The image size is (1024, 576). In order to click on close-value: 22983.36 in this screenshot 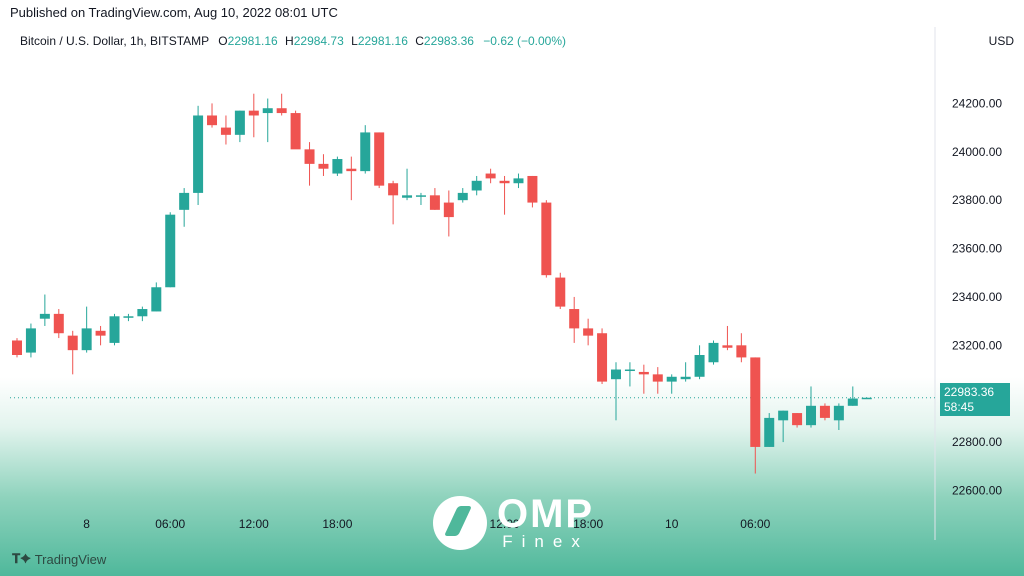, I will do `click(448, 41)`.